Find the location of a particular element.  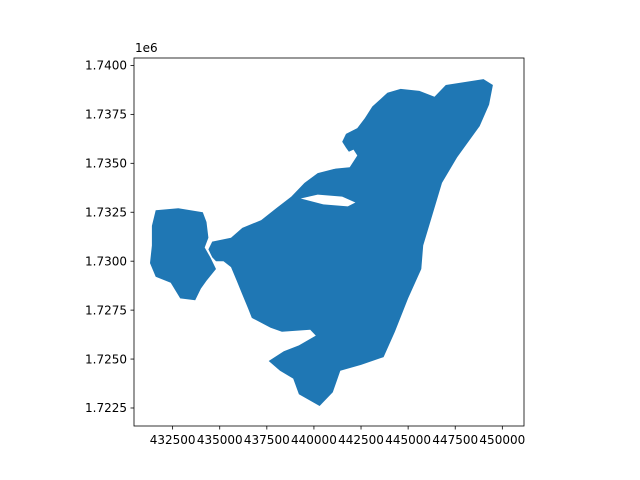

x-tick-label: 445000 is located at coordinates (408, 440).